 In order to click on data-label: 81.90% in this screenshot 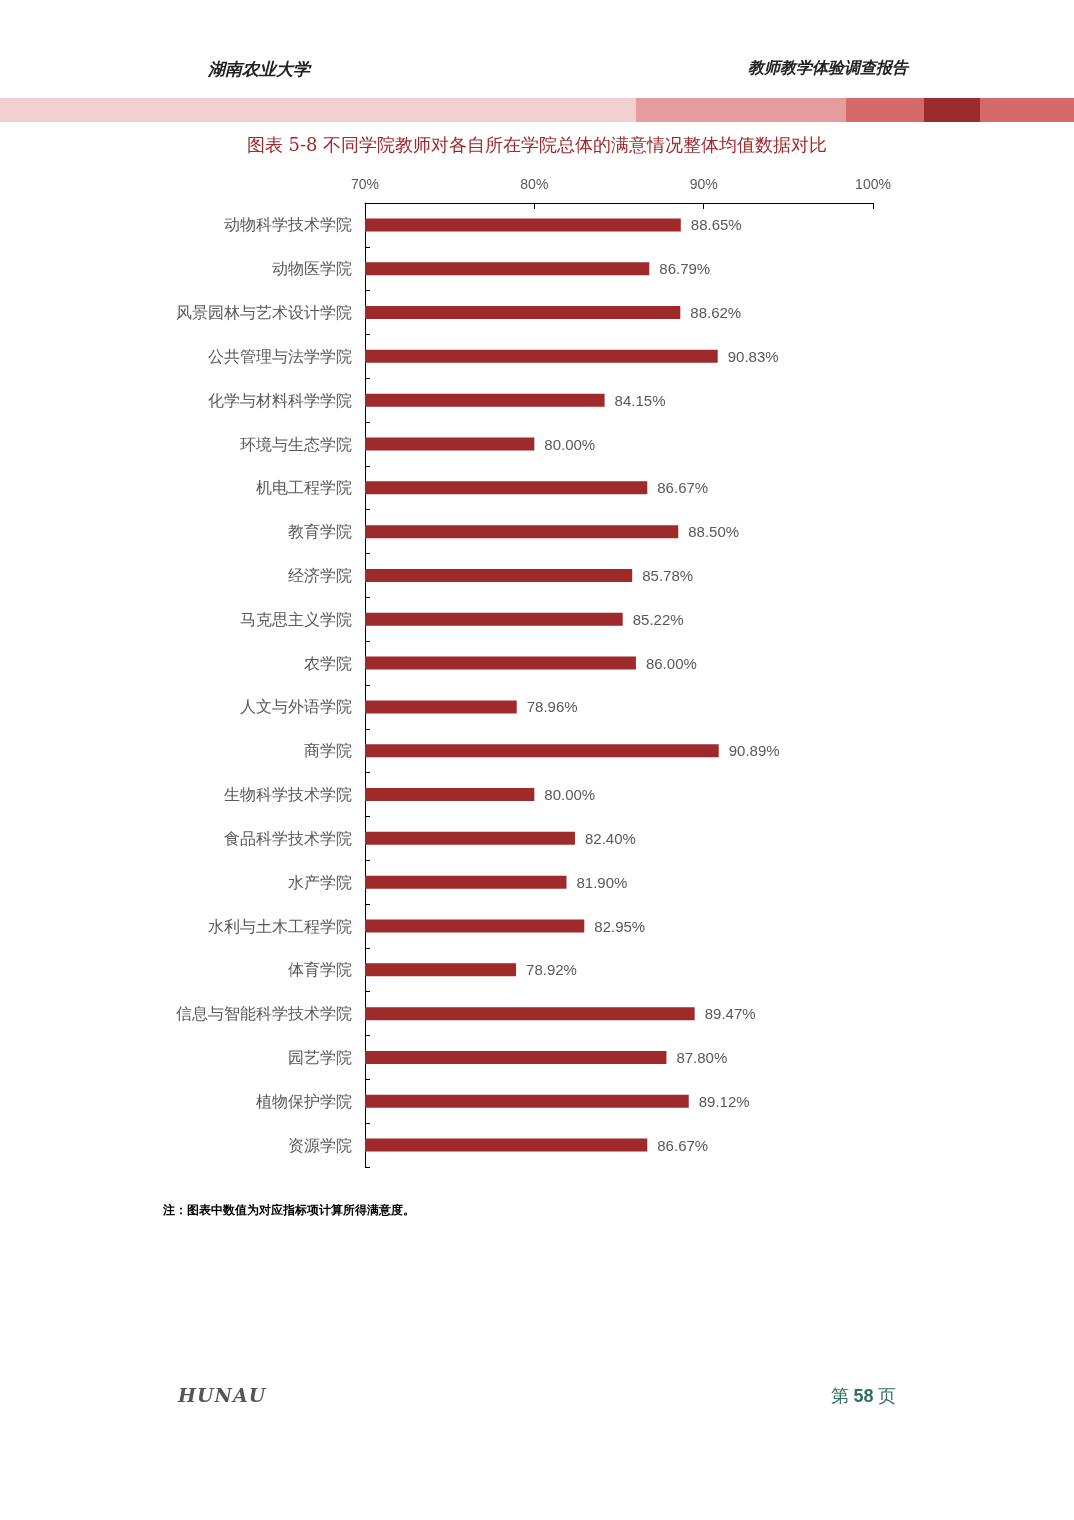, I will do `click(602, 882)`.